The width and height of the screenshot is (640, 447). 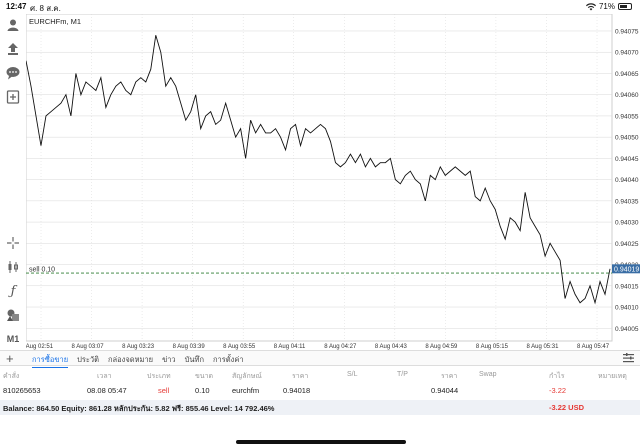 I want to click on wifi-icon, so click(x=590, y=6).